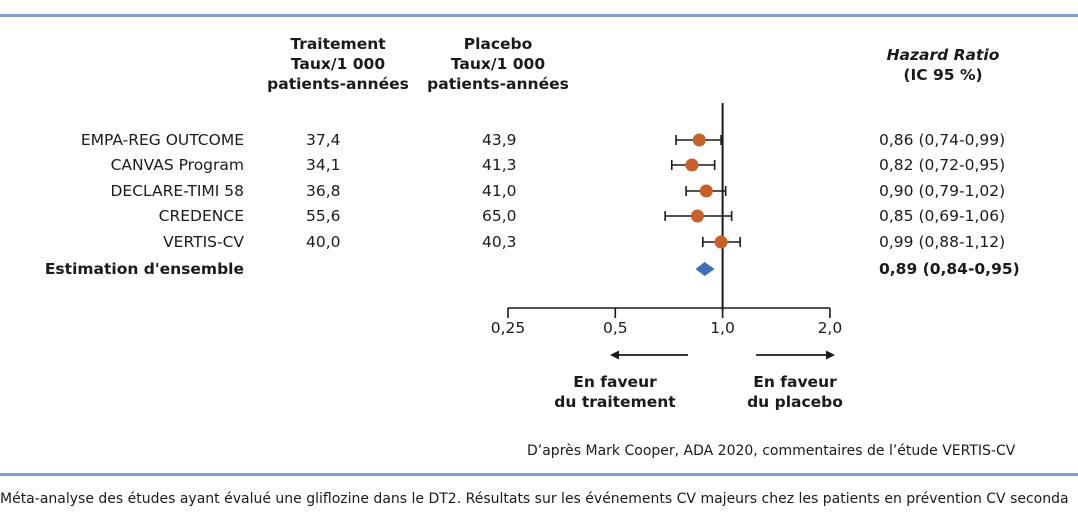 The width and height of the screenshot is (1078, 516). I want to click on study-name: CREDENCE, so click(201, 216).